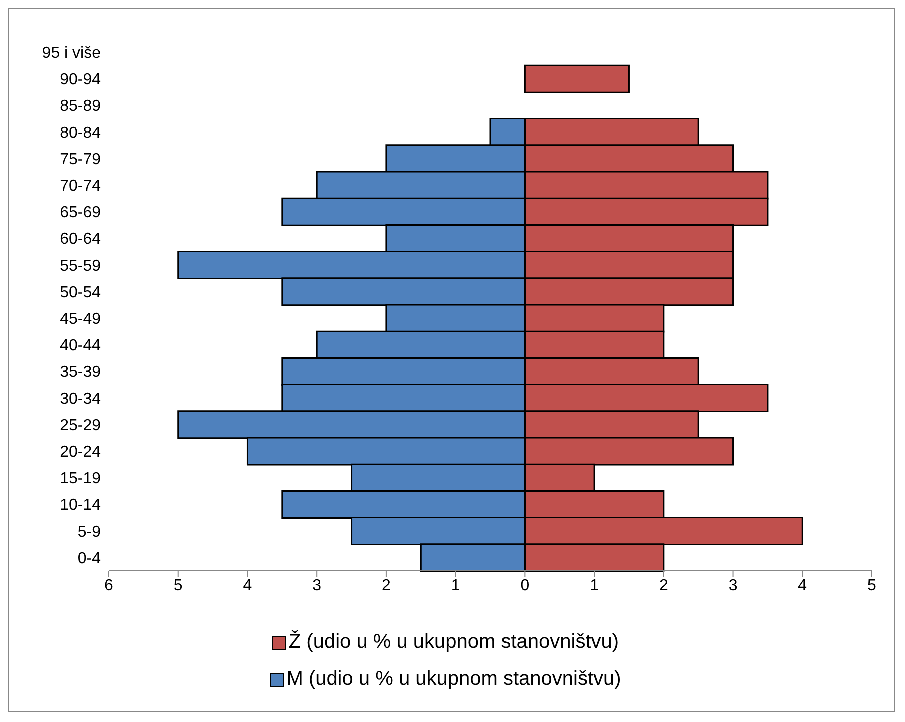 This screenshot has width=905, height=722. I want to click on y-tick-label: 80-84, so click(81, 133).